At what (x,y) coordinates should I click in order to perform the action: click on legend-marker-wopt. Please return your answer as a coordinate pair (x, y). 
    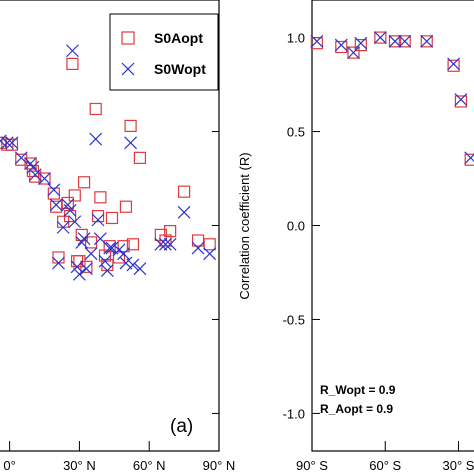
    Looking at the image, I should click on (128, 69).